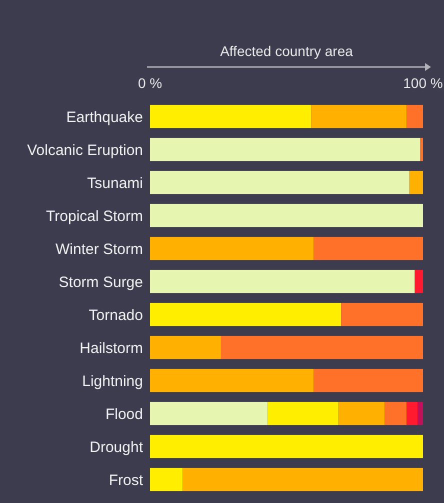 The height and width of the screenshot is (503, 444). Describe the element at coordinates (104, 117) in the screenshot. I see `y-tick-label: Earthquake` at that location.